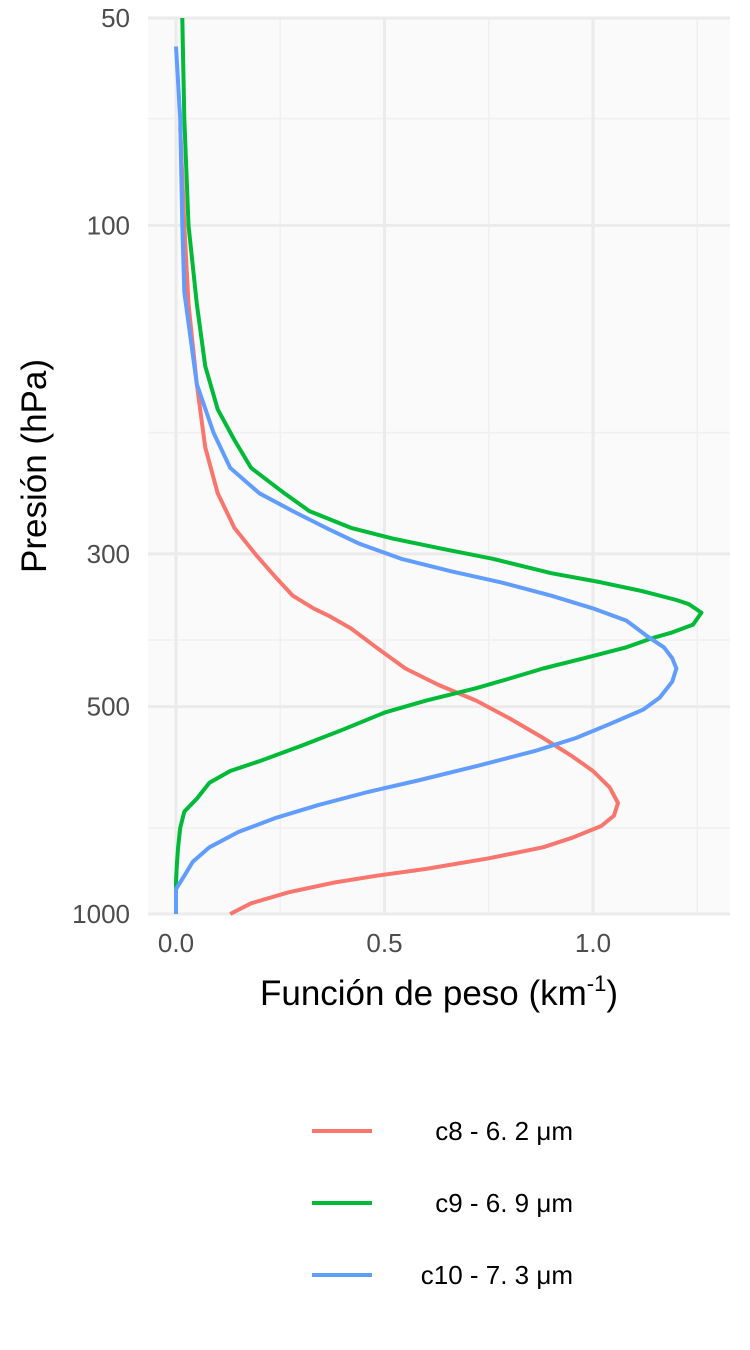  What do you see at coordinates (504, 1131) in the screenshot?
I see `legend-label-1: c8 - 6. 2 μm` at bounding box center [504, 1131].